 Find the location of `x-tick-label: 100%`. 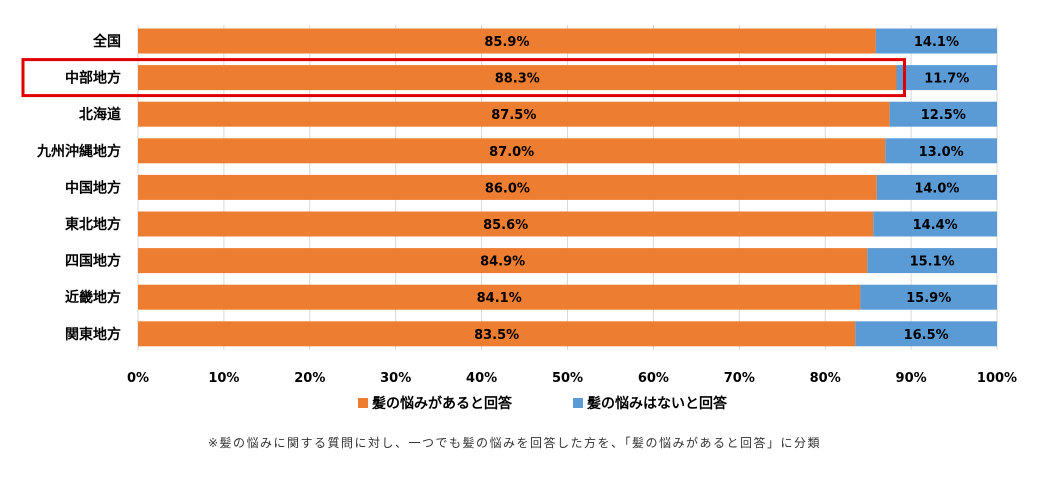

x-tick-label: 100% is located at coordinates (997, 378).